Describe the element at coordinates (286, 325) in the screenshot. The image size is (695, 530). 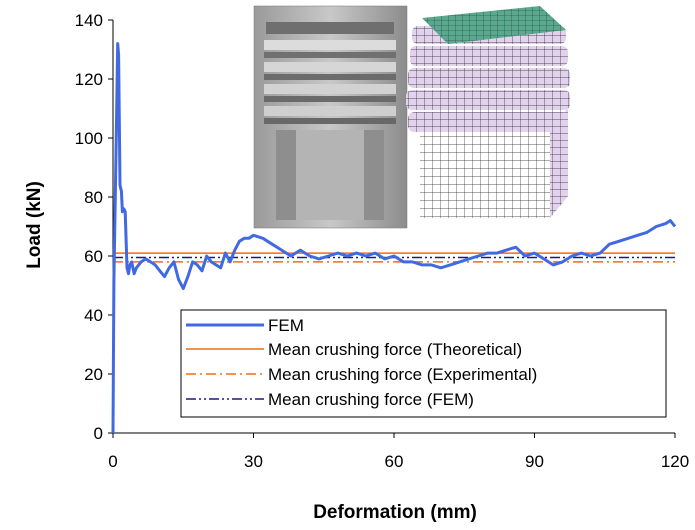
I see `legend-label-0: FEM` at that location.